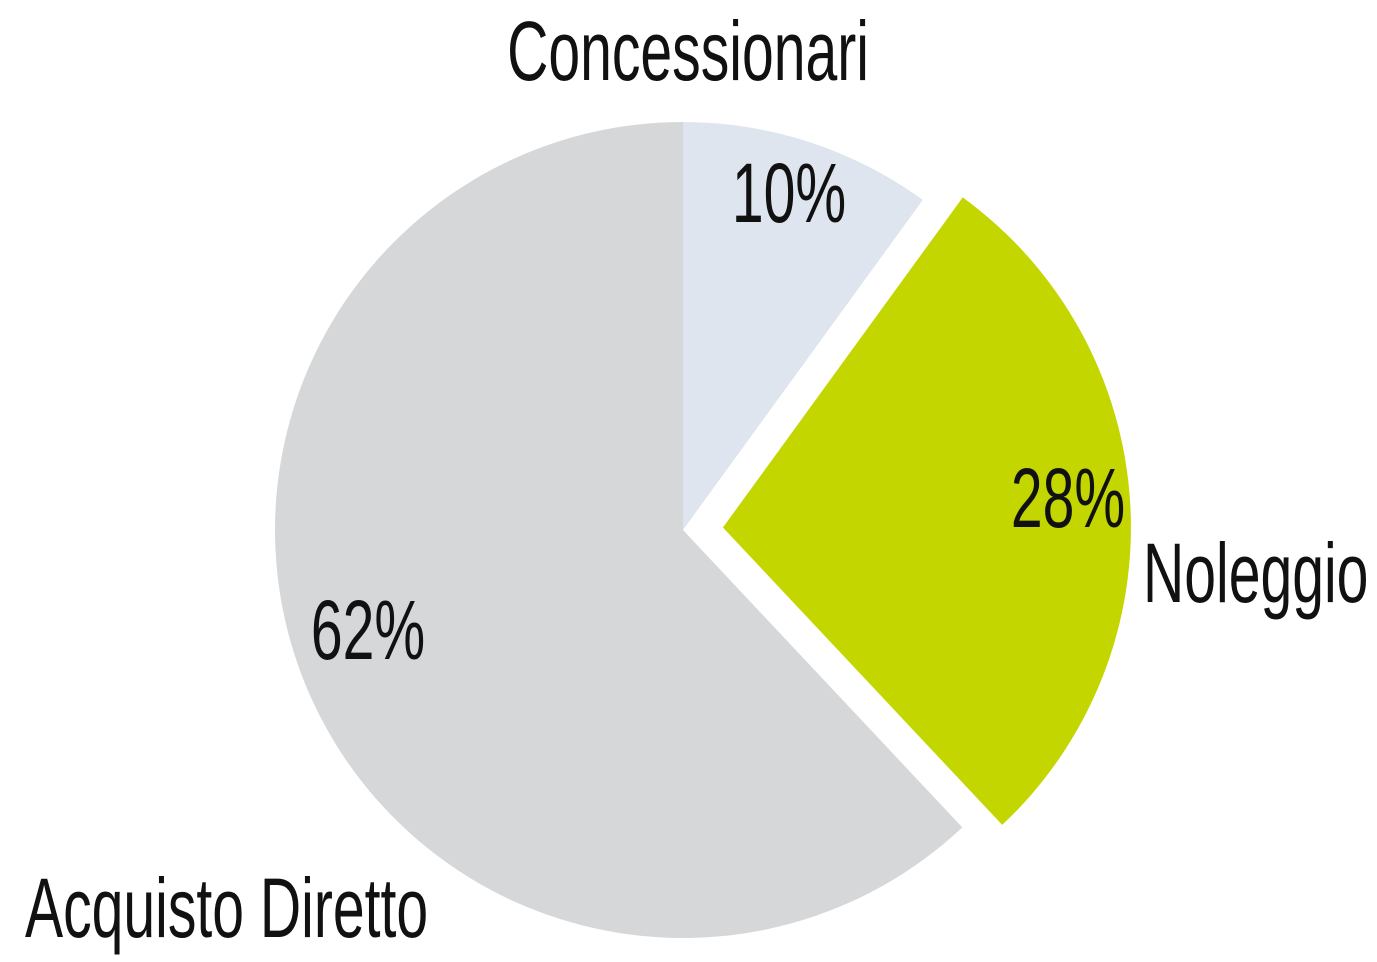 This screenshot has width=1377, height=962. What do you see at coordinates (1068, 499) in the screenshot?
I see `value-label: 28%` at bounding box center [1068, 499].